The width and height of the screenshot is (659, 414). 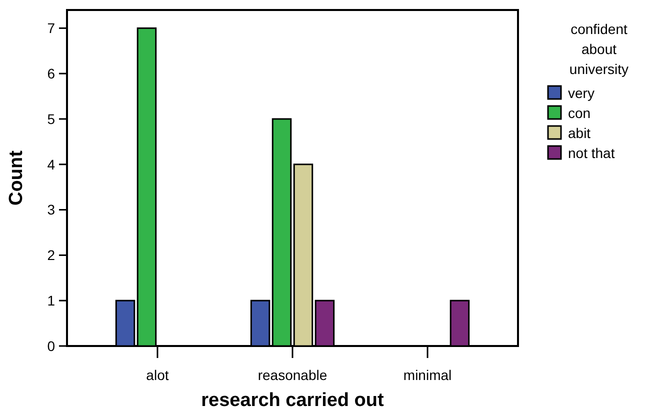 What do you see at coordinates (579, 113) in the screenshot?
I see `legend-label: con` at bounding box center [579, 113].